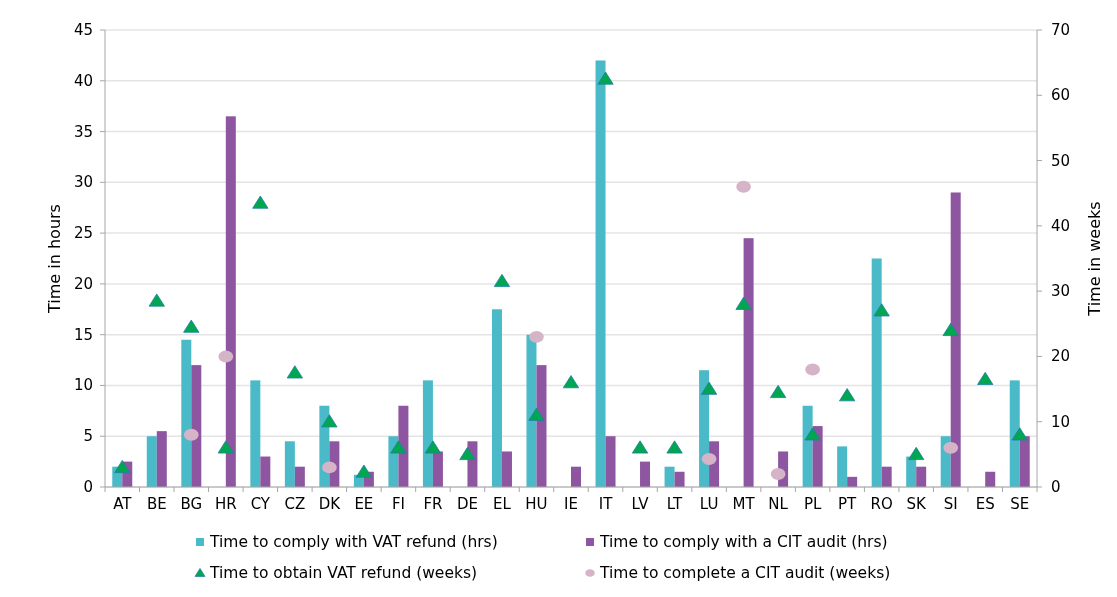 The image size is (1117, 597). Describe the element at coordinates (123, 504) in the screenshot. I see `x-tick-label: AT` at that location.